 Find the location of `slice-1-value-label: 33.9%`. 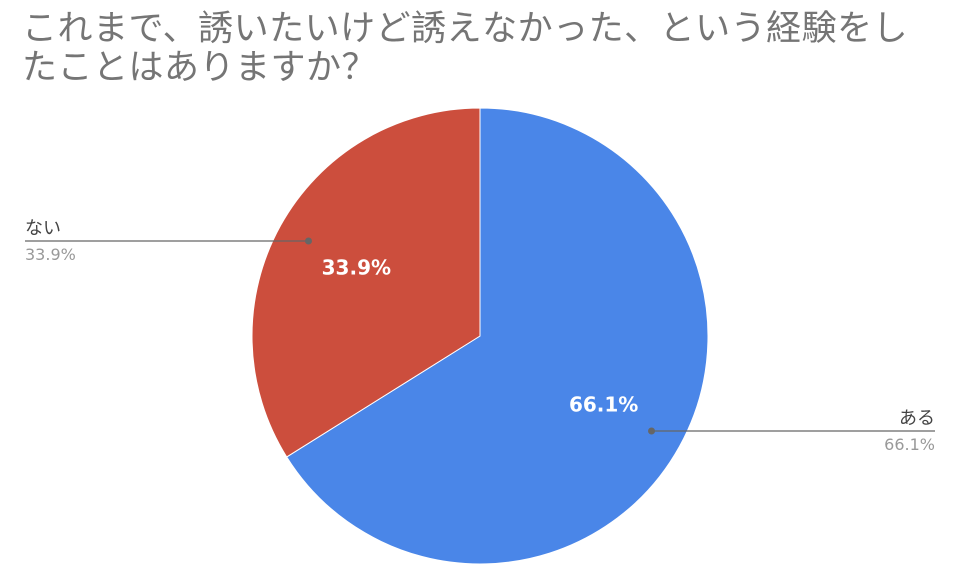

slice-1-value-label: 33.9% is located at coordinates (356, 268).